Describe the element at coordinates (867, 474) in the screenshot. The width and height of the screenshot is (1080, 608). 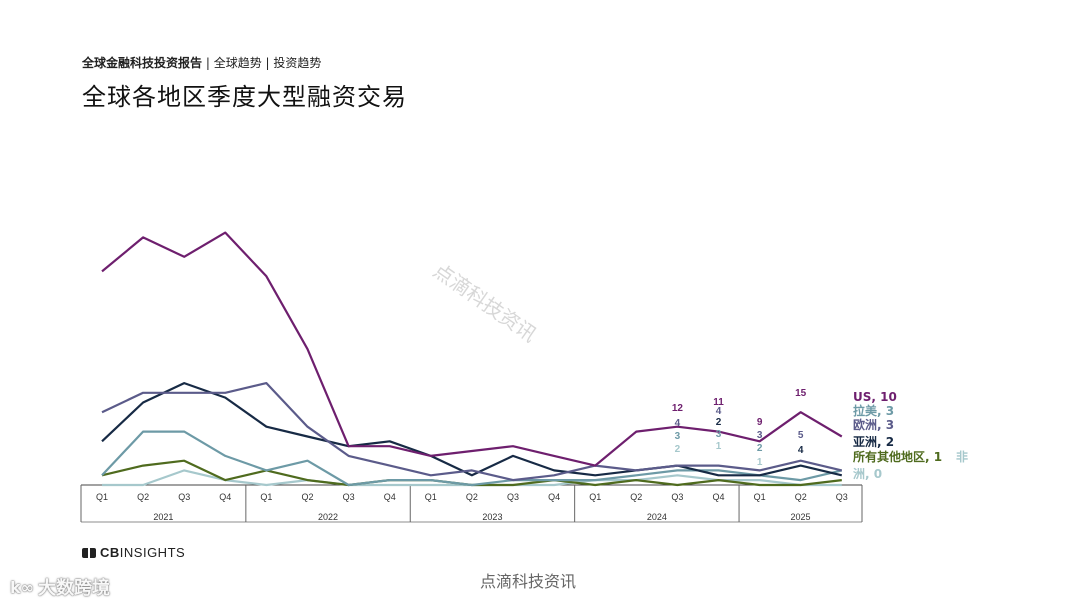
I see `series-end-label: 洲, 0` at that location.